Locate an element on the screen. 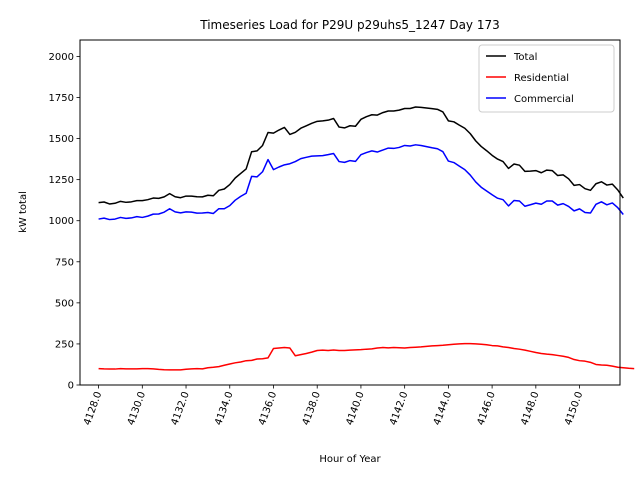 The image size is (640, 480). y-tick-label: 1750 is located at coordinates (61, 98).